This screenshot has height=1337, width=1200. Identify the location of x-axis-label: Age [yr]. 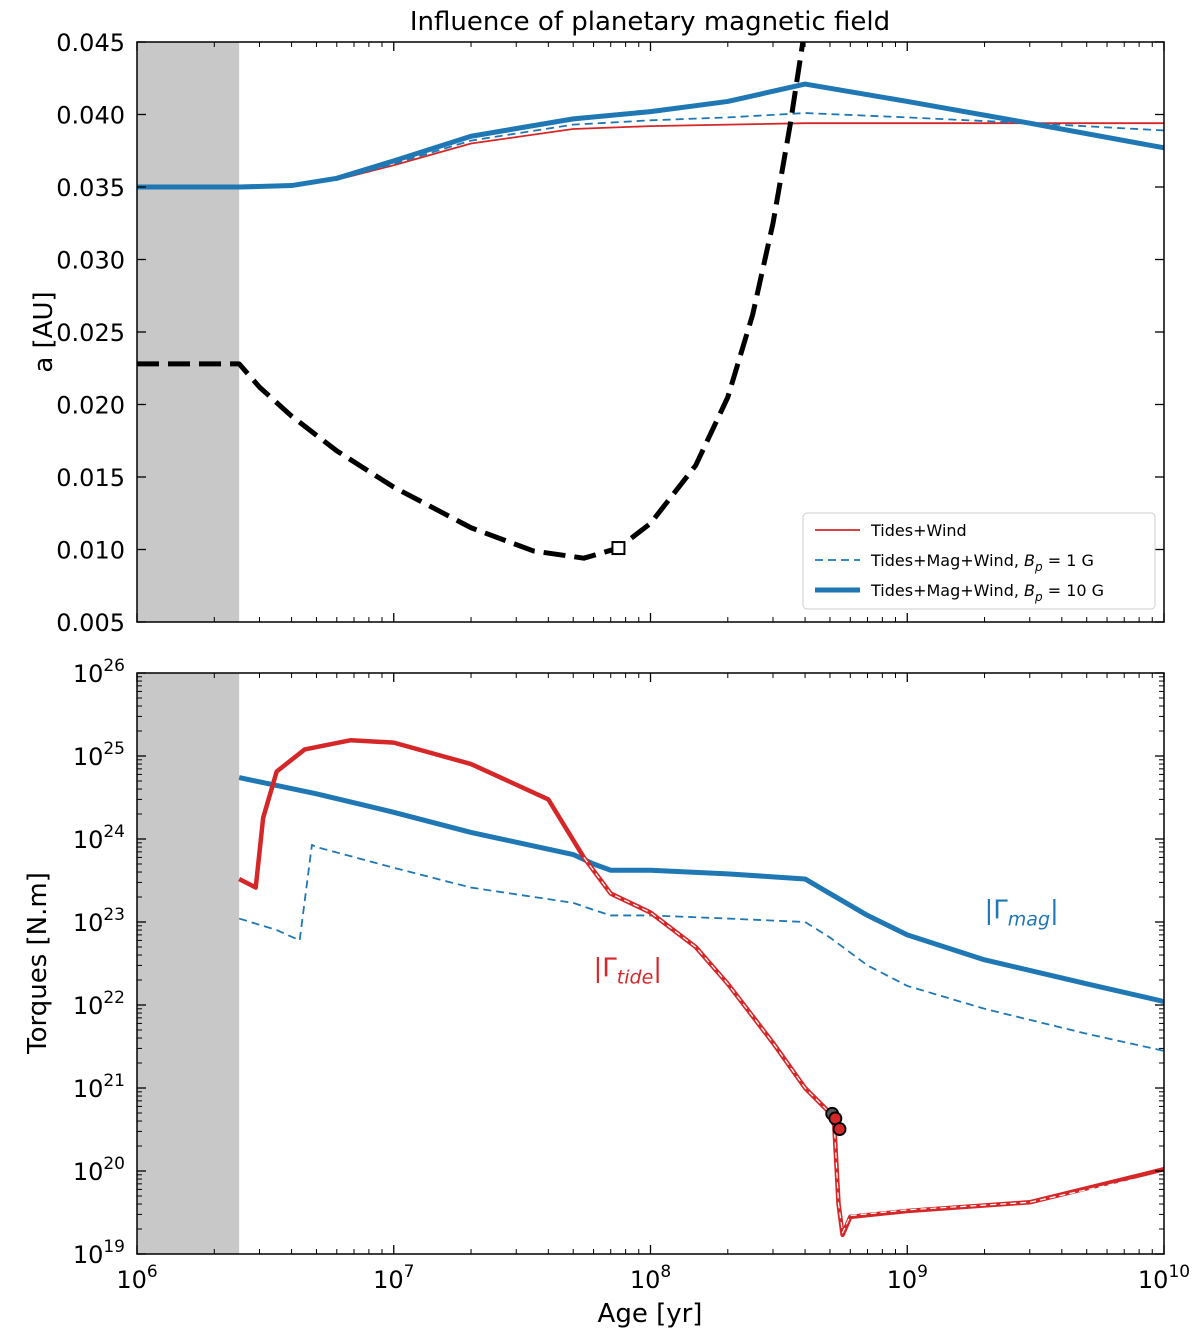
(650, 1314).